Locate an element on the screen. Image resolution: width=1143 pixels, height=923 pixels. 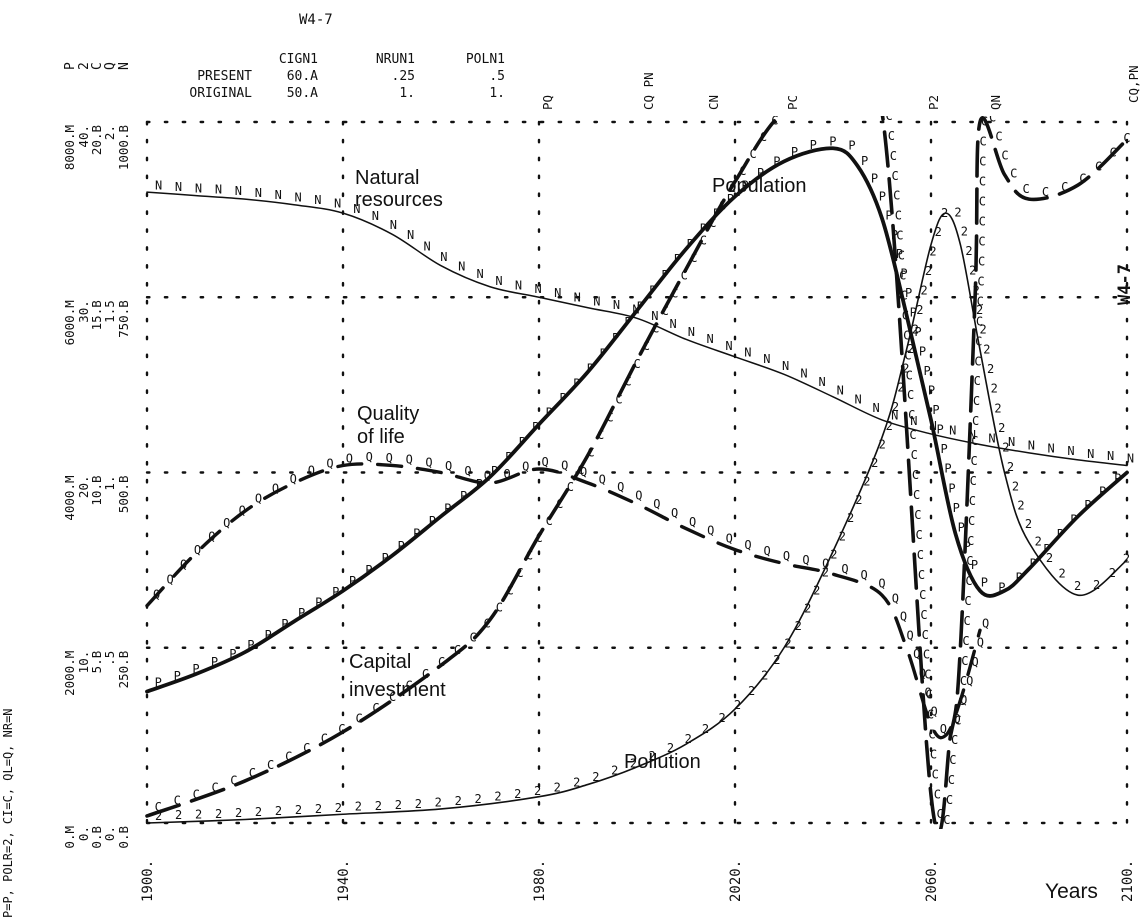
margin-code: W4-7 is located at coordinates (1125, 284).